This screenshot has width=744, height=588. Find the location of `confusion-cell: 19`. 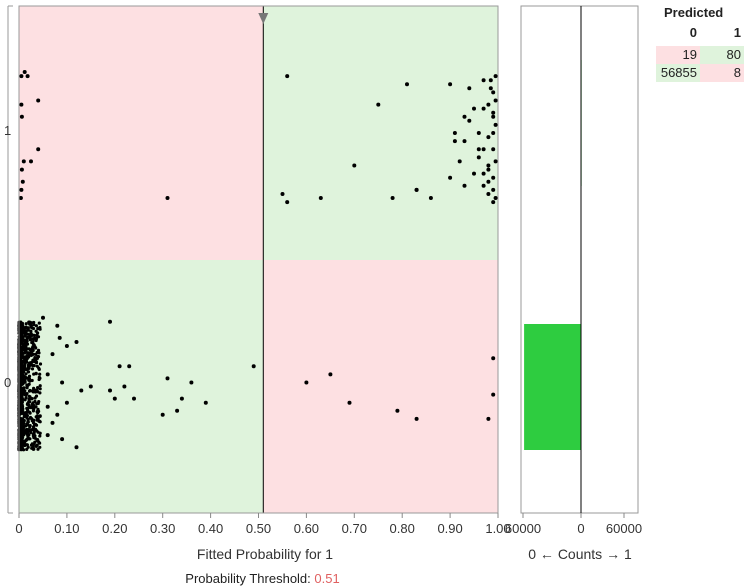

confusion-cell: 19 is located at coordinates (678, 55).